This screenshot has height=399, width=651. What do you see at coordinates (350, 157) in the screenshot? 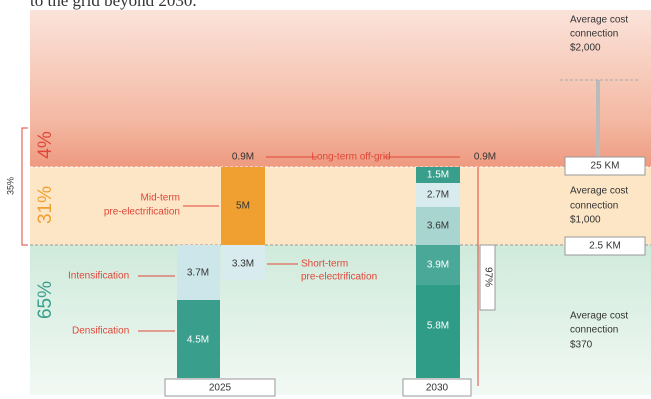
I see `annotation: Long-term off-grid` at bounding box center [350, 157].